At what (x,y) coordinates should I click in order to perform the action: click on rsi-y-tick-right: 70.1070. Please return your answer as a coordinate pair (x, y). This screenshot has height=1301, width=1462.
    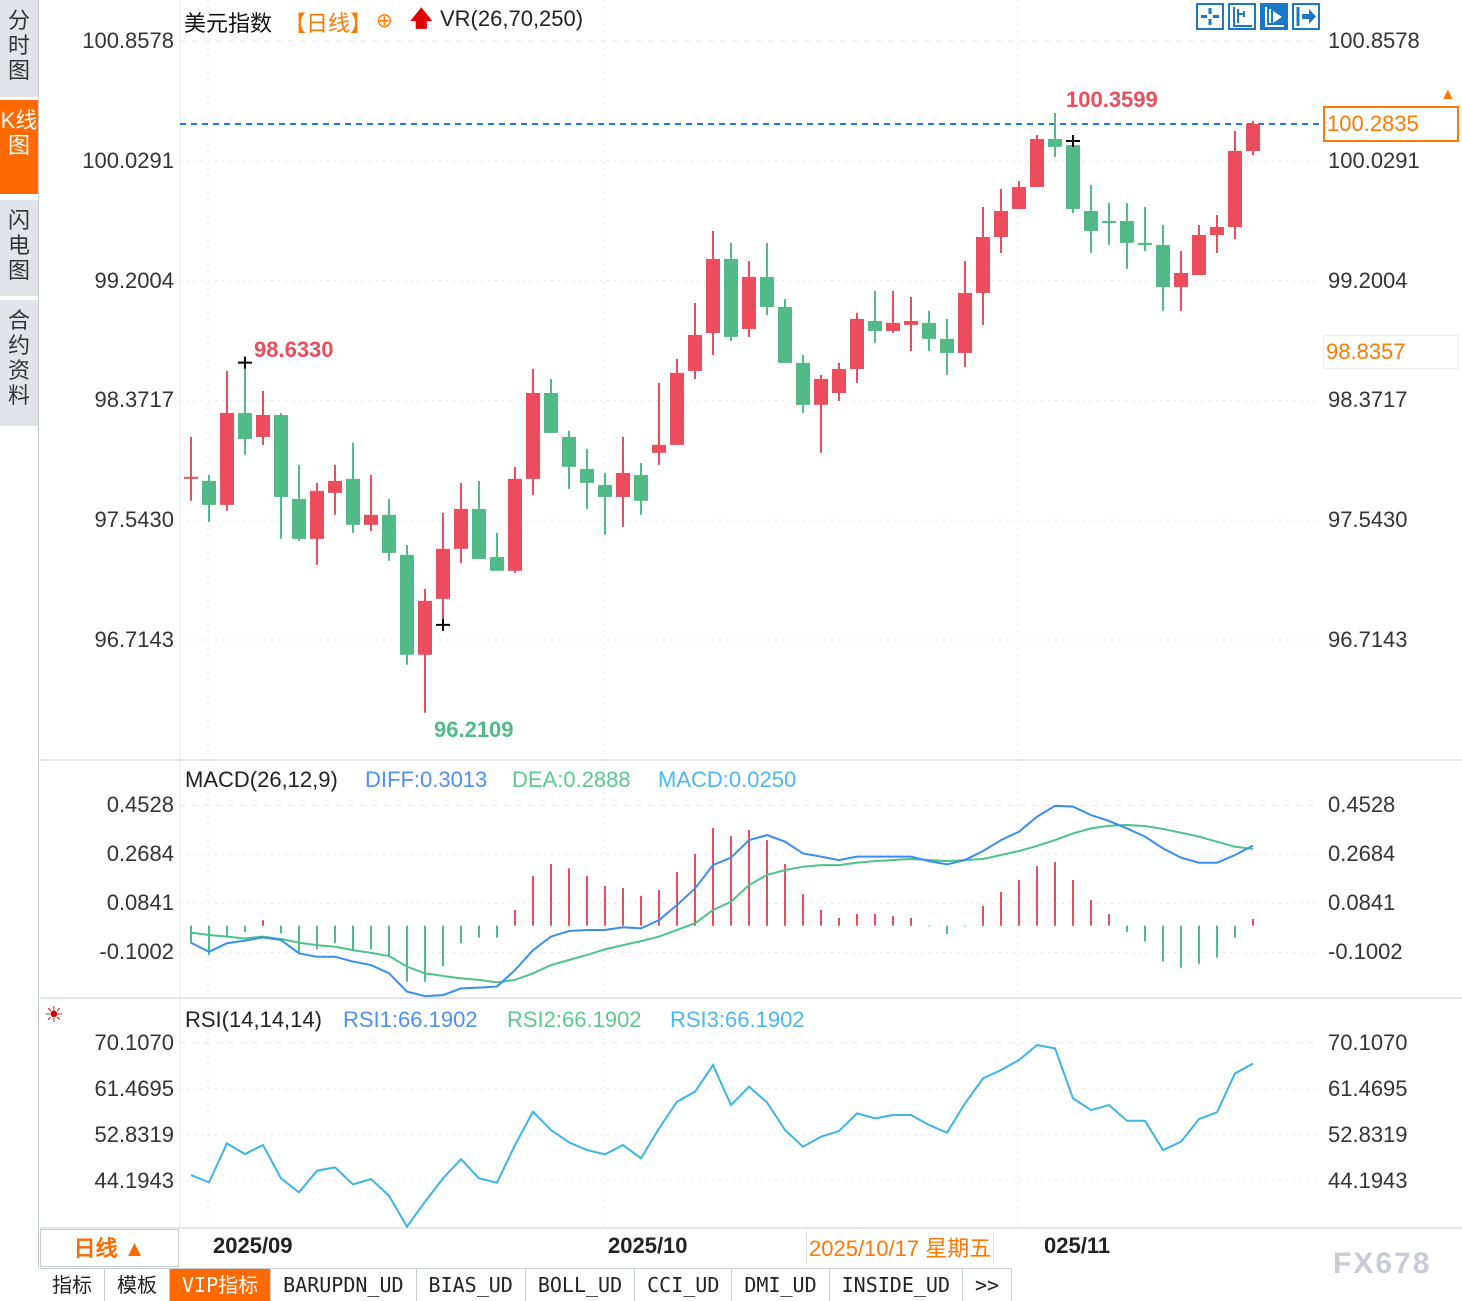
    Looking at the image, I should click on (1368, 1042).